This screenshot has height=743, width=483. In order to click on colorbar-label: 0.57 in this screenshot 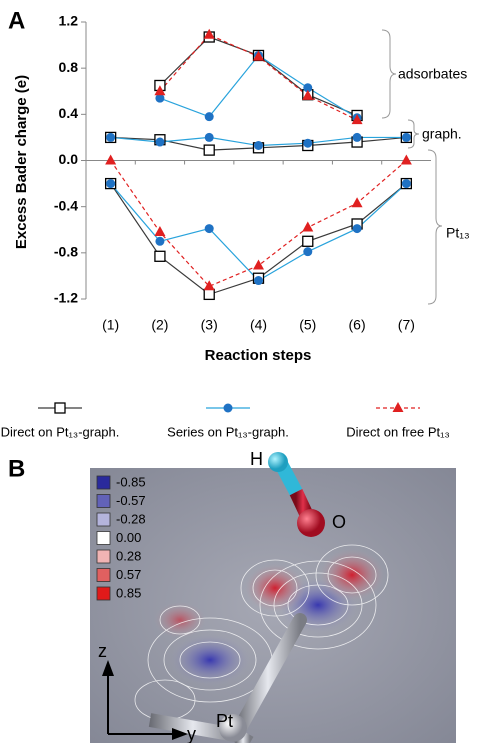, I will do `click(128, 574)`.